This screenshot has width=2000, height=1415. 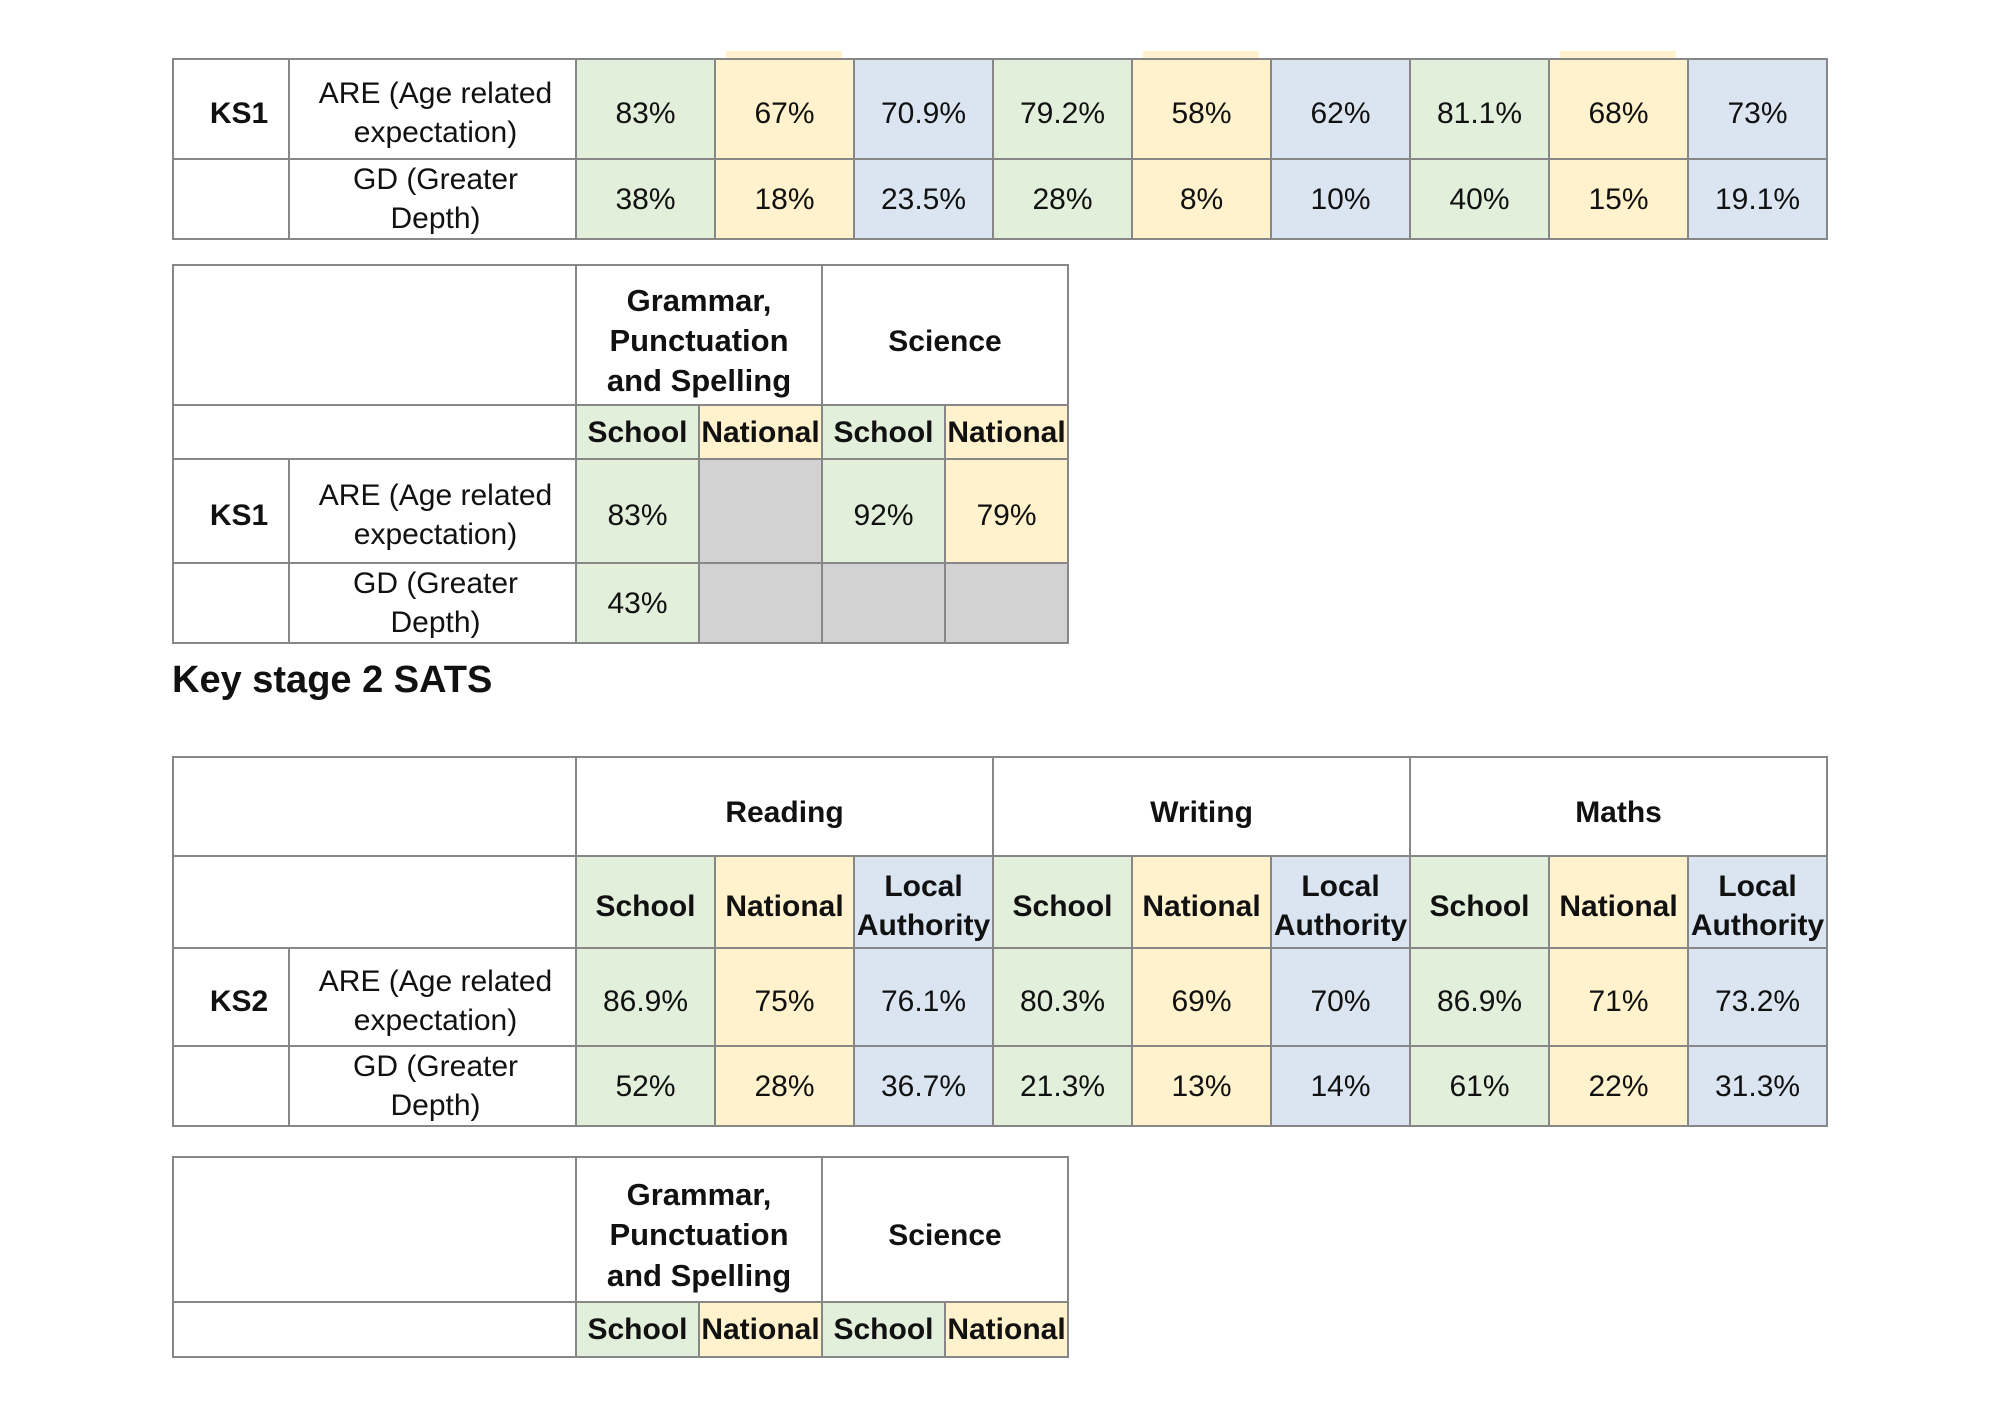 I want to click on result-cell: 19.1%, so click(x=1757, y=199).